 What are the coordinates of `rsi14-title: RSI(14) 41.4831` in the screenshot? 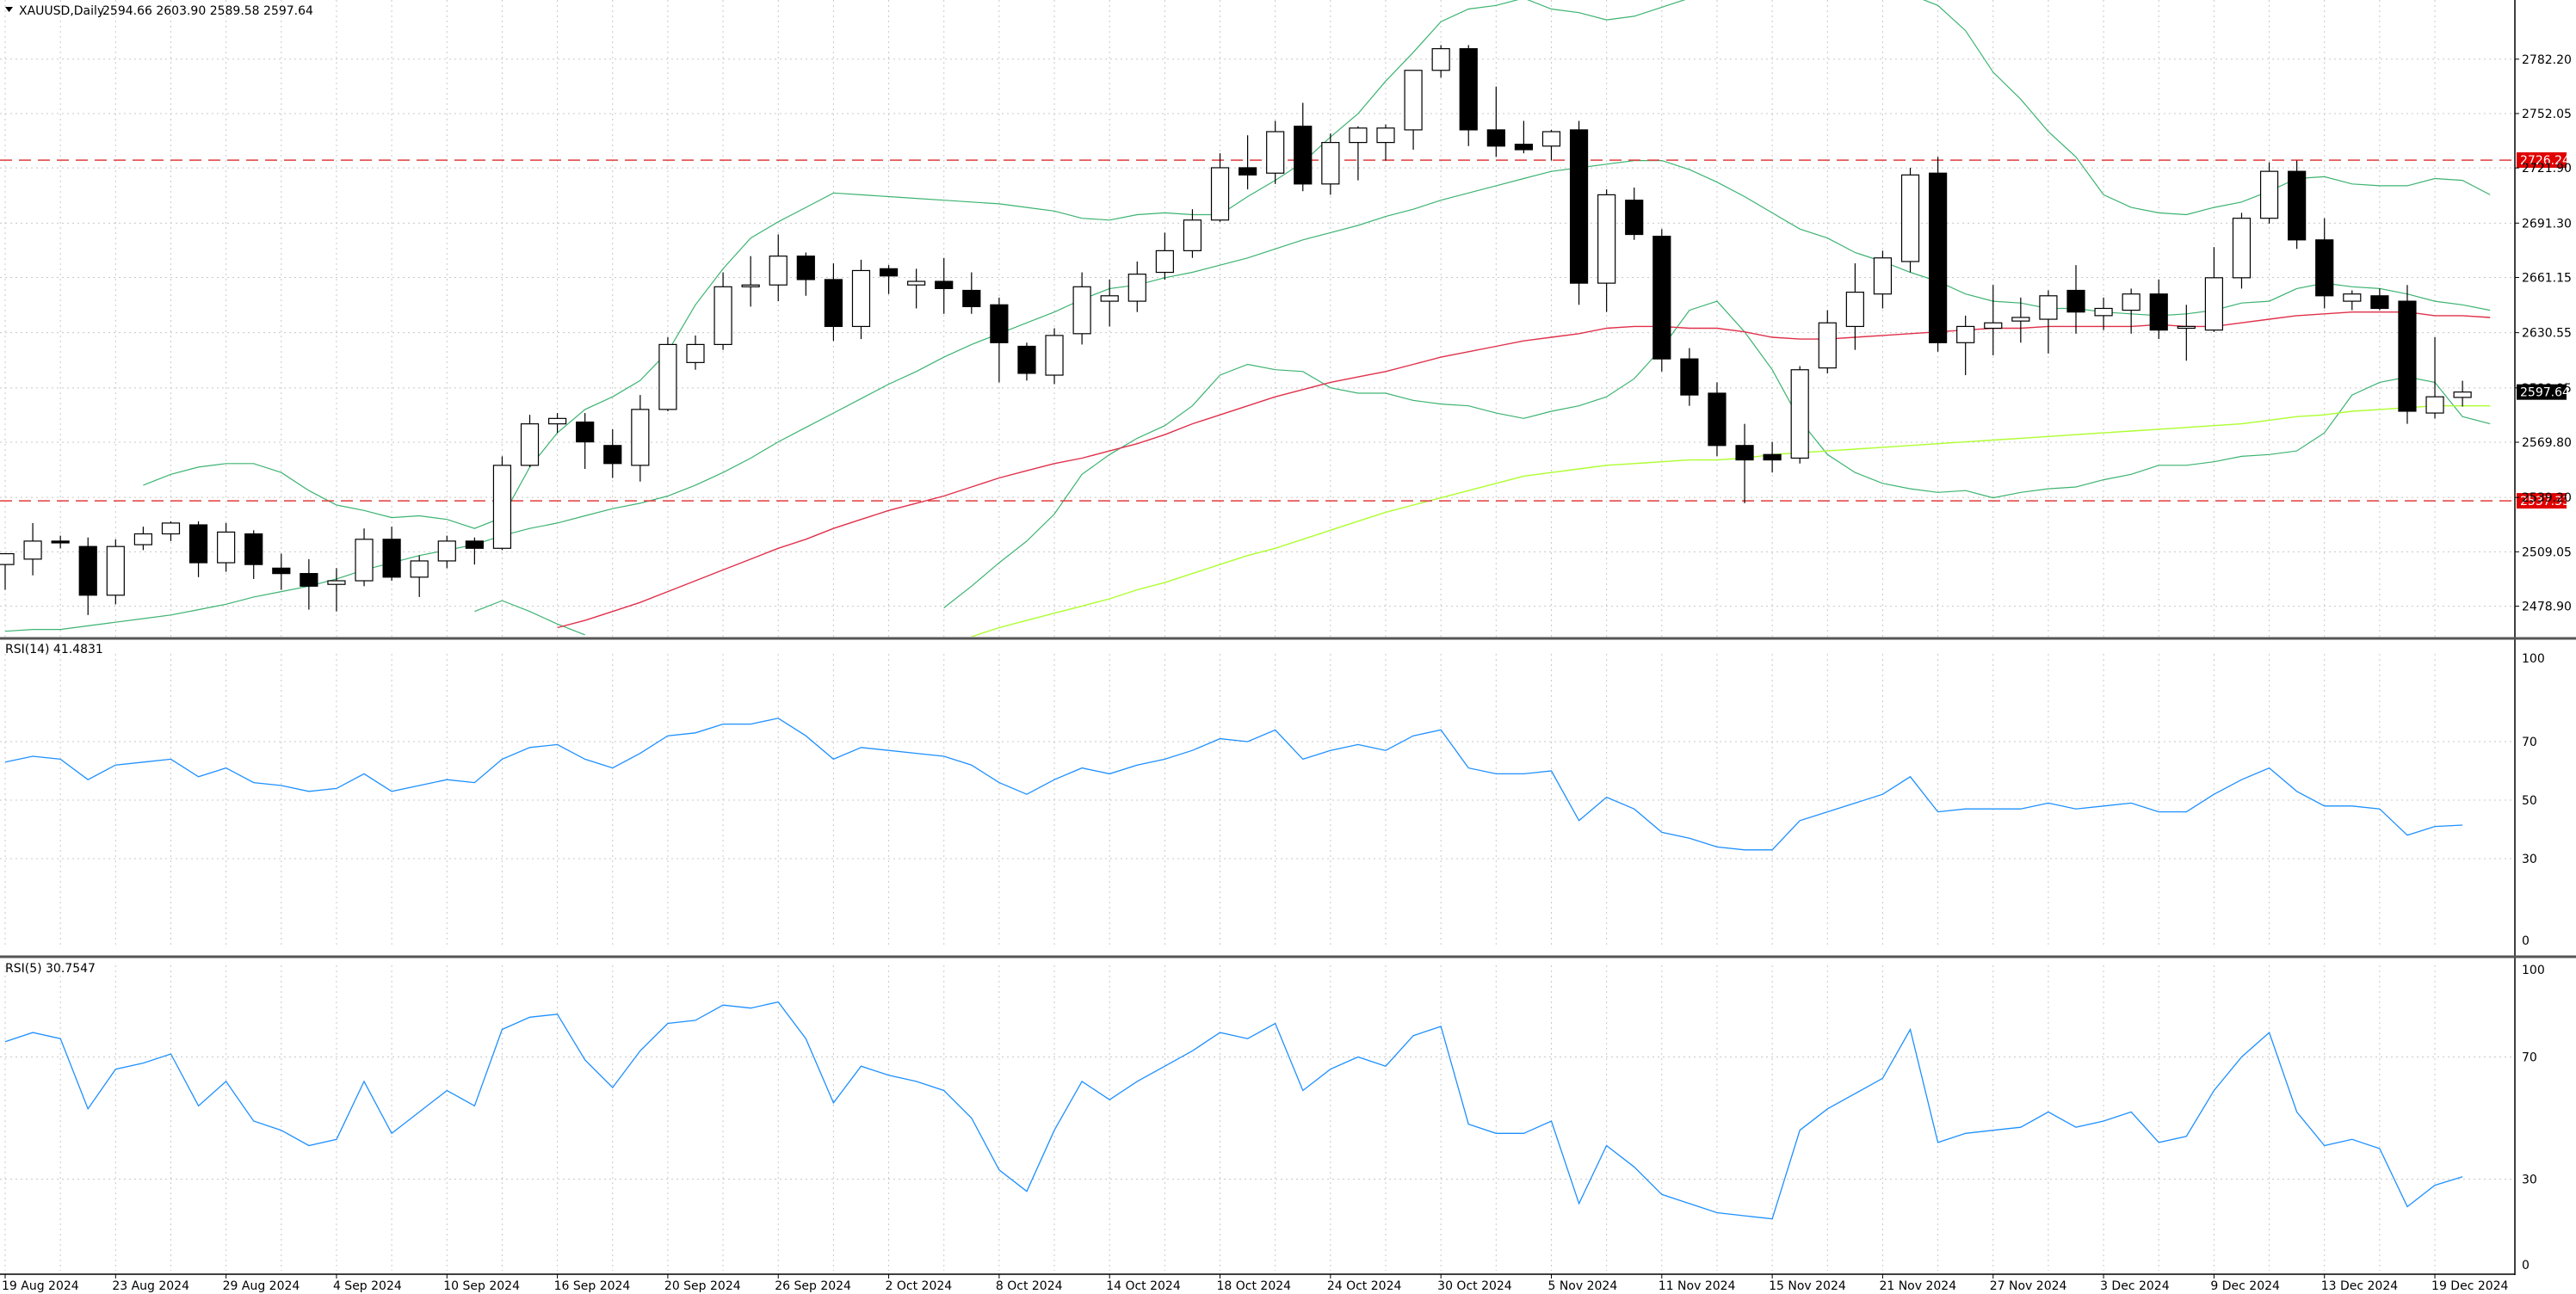 It's located at (54, 649).